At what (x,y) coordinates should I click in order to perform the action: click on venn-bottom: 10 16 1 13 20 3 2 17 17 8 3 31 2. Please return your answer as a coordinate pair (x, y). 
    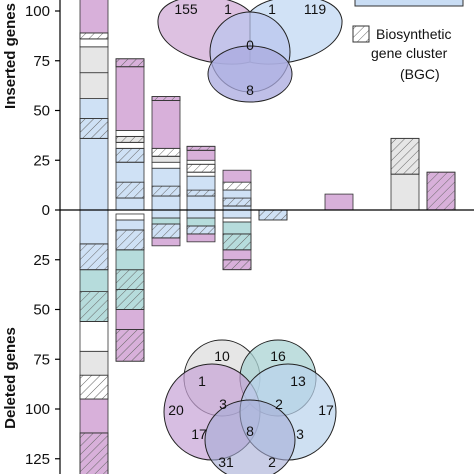
    Looking at the image, I should click on (250, 406).